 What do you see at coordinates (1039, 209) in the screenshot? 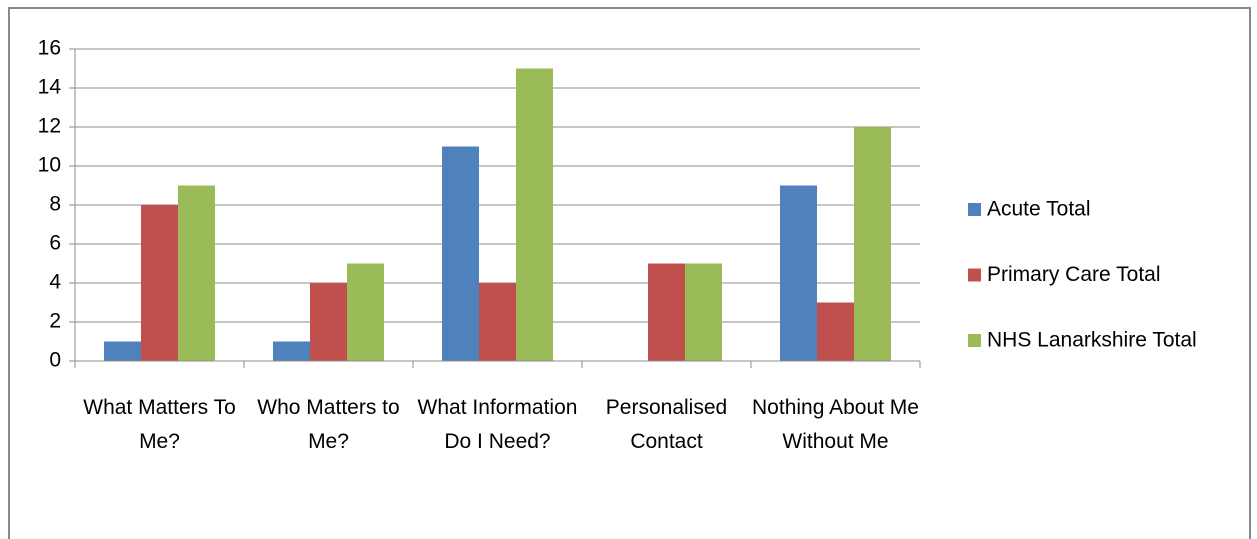
I see `legend-label: Acute Total` at bounding box center [1039, 209].